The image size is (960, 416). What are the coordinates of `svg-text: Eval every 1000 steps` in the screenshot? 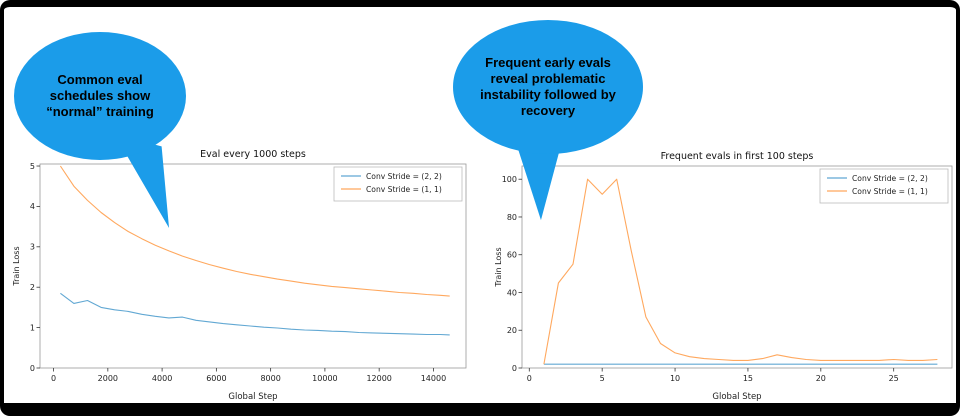 It's located at (253, 154).